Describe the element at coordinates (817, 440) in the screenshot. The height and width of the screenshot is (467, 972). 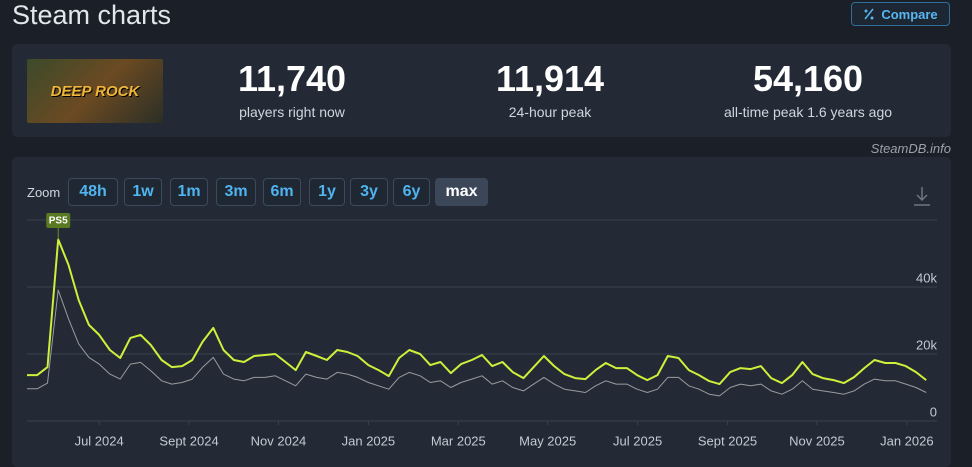
I see `x-tick-label: Nov 2025` at that location.